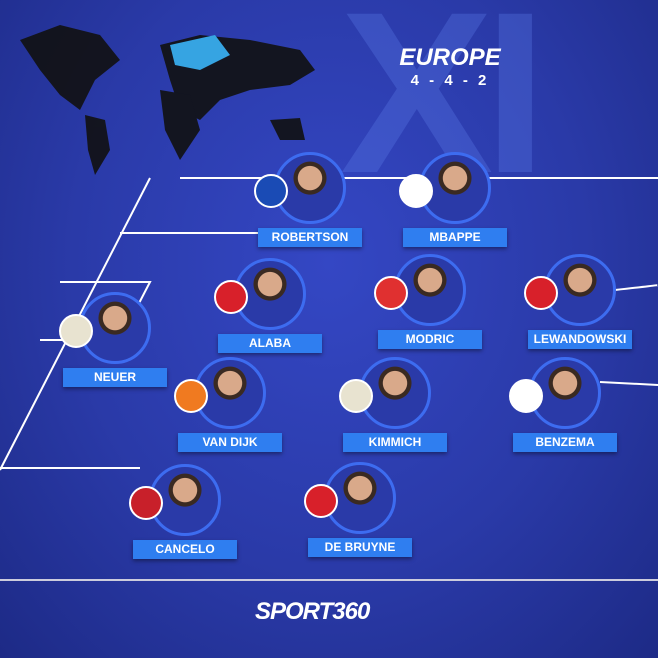 This screenshot has width=658, height=658. Describe the element at coordinates (271, 191) in the screenshot. I see `scotland-flag-icon` at that location.